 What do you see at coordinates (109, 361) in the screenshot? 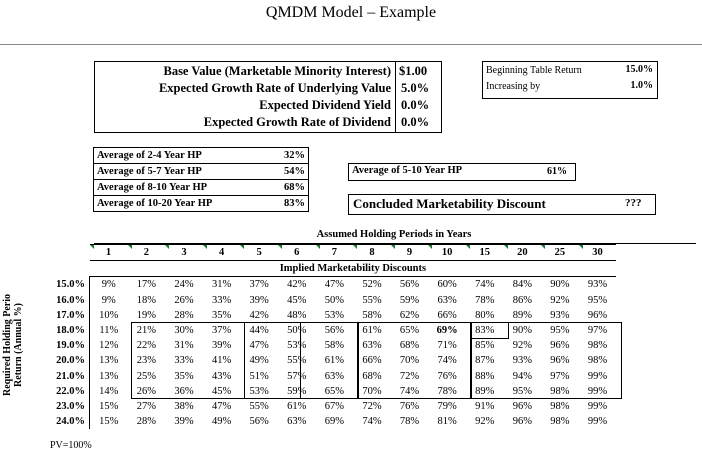
I see `discount-cell: 13%` at bounding box center [109, 361].